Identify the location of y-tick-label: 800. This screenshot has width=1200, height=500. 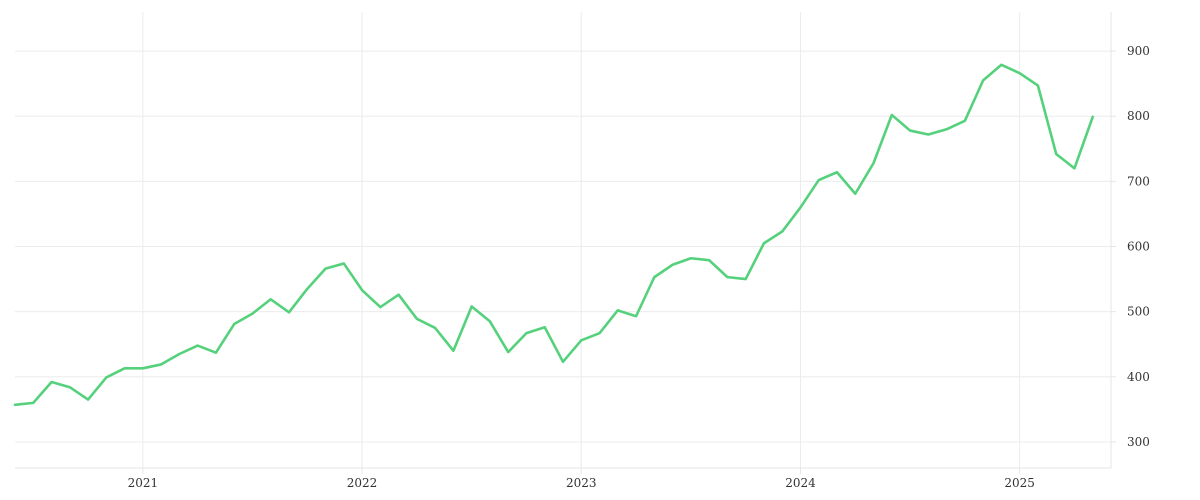
(1138, 116).